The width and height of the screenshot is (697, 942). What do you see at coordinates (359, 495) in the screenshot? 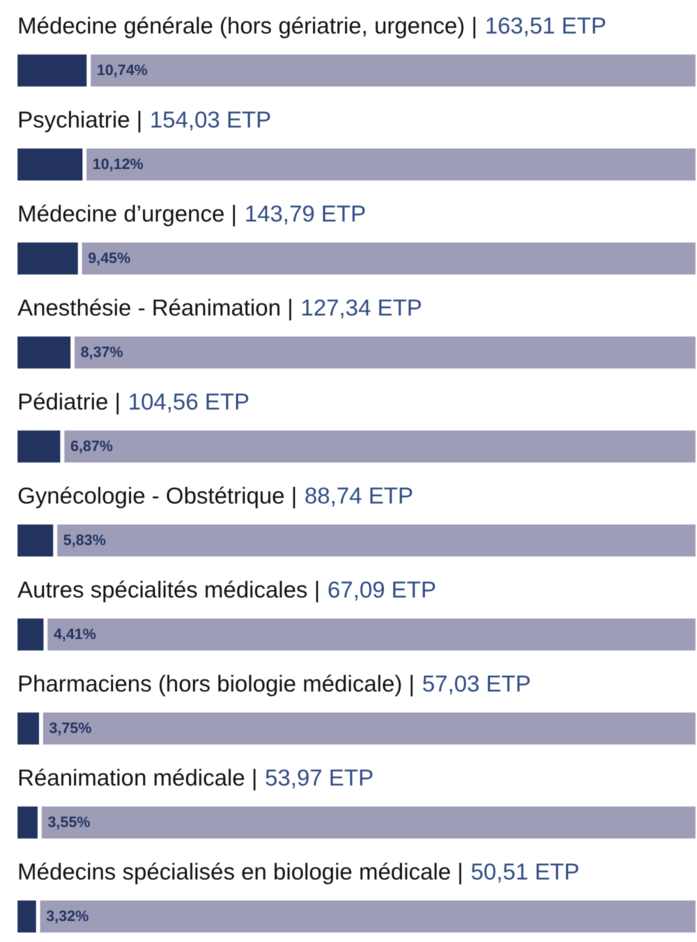
I see `annotation: 88,74 ETP` at bounding box center [359, 495].